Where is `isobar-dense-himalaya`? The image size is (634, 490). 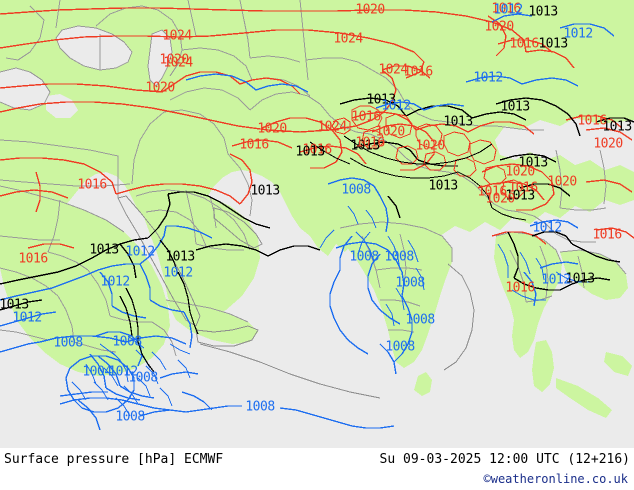
isobar-dense-himalaya is located at coordinates (428, 152).